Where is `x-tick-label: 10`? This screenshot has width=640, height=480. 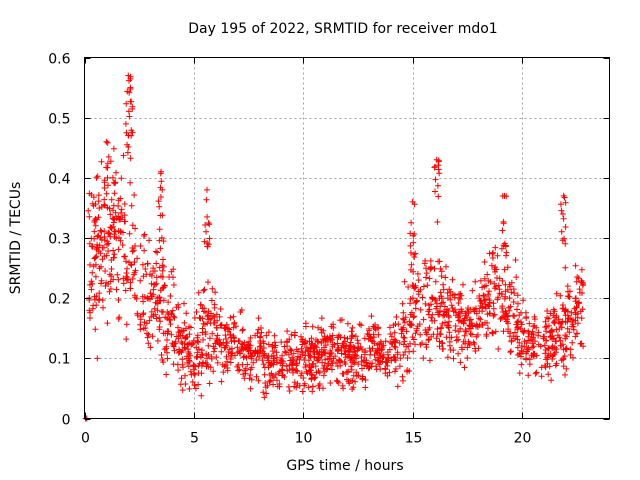
x-tick-label: 10 is located at coordinates (304, 439).